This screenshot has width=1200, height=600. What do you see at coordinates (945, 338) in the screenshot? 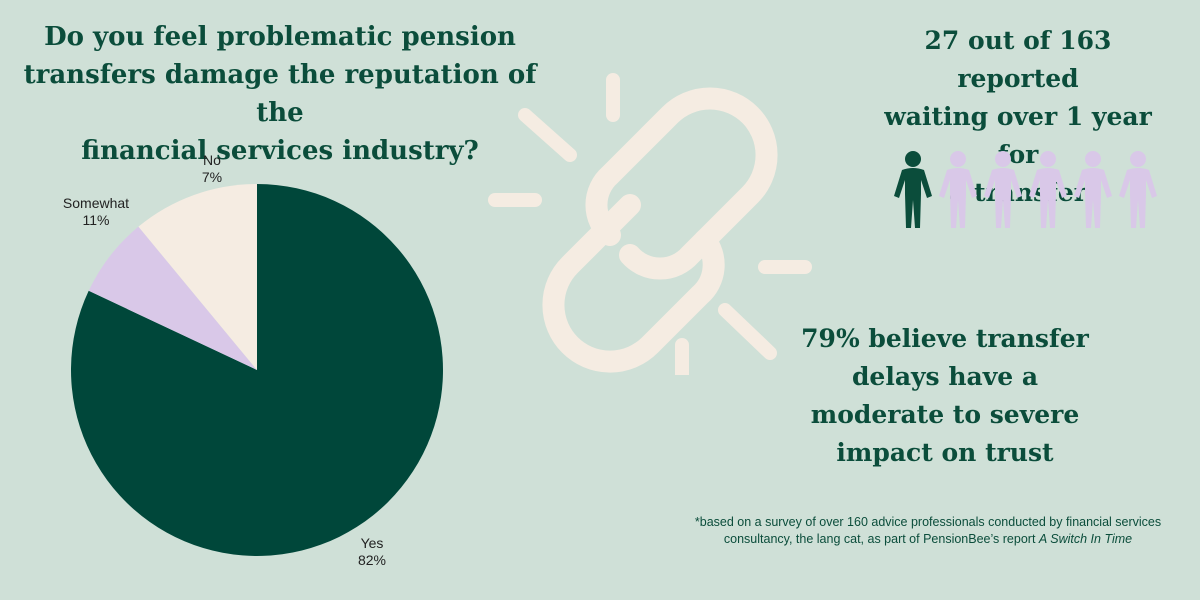
I see `stat-line: 79% believe transfer` at bounding box center [945, 338].